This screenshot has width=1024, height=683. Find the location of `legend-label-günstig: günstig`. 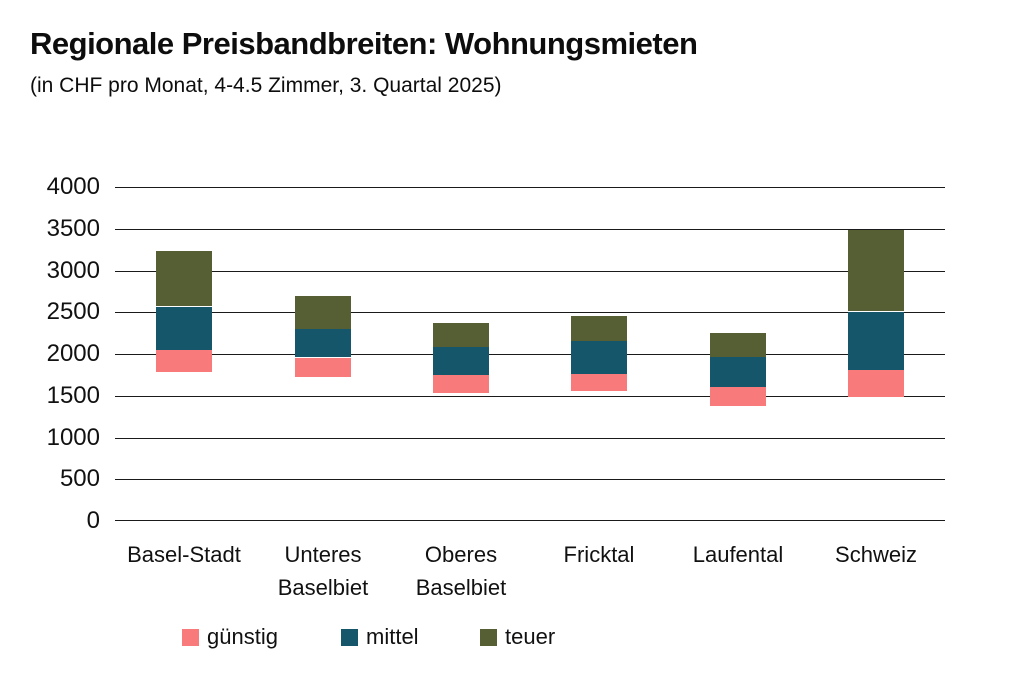

legend-label-günstig: günstig is located at coordinates (242, 636).